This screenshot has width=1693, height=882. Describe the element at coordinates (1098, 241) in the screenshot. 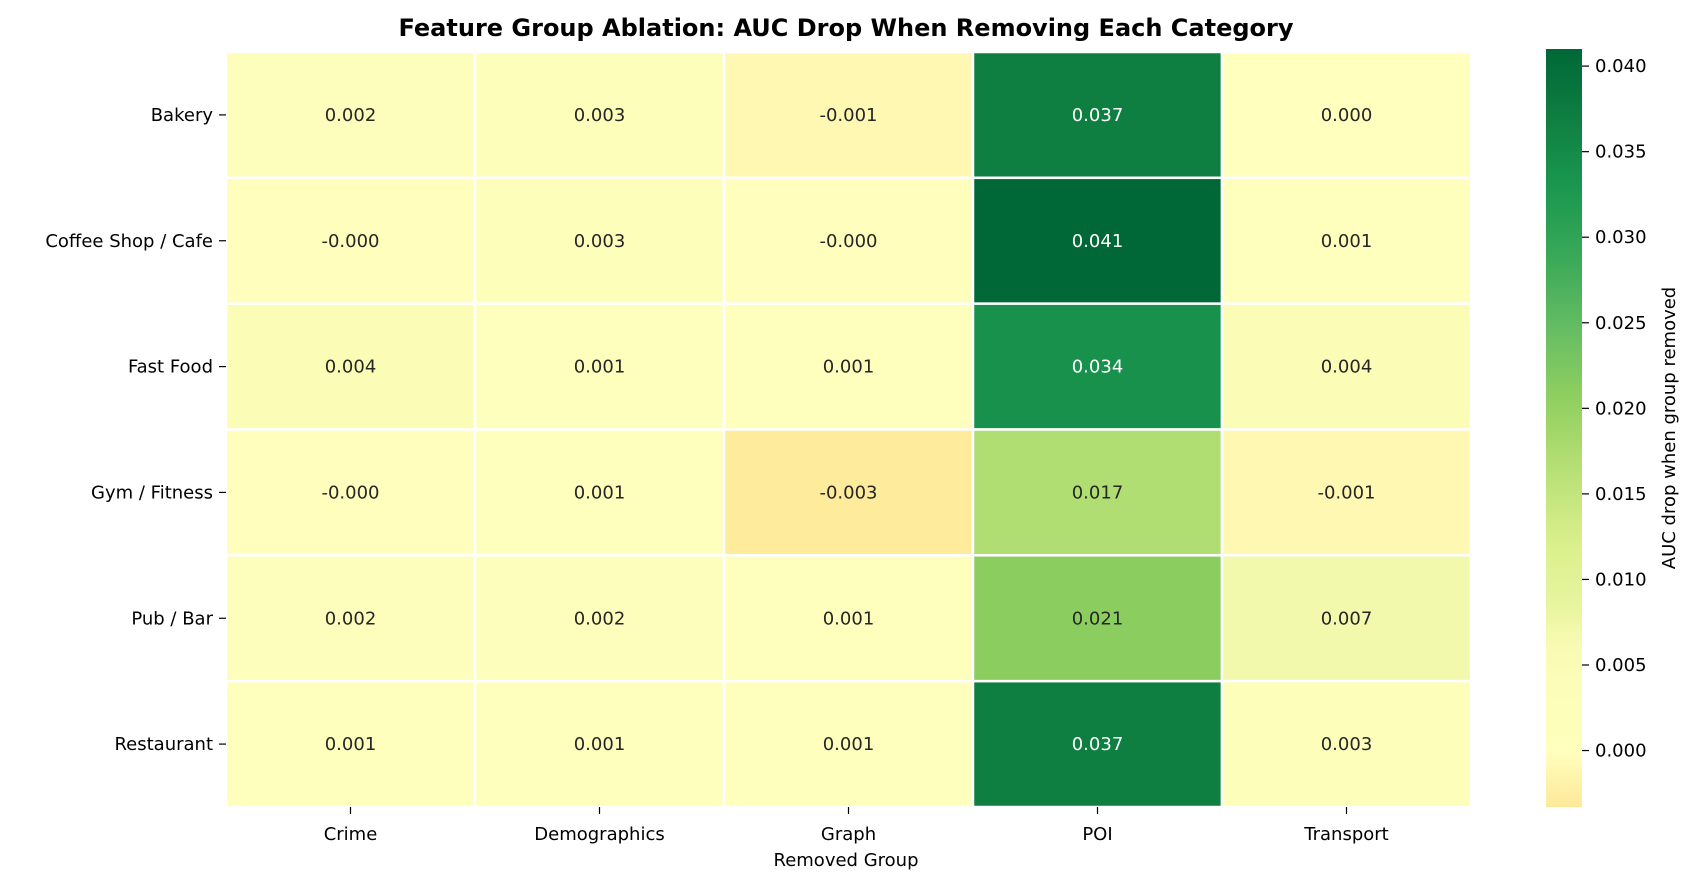

I see `cell-value-label: 0.041` at that location.